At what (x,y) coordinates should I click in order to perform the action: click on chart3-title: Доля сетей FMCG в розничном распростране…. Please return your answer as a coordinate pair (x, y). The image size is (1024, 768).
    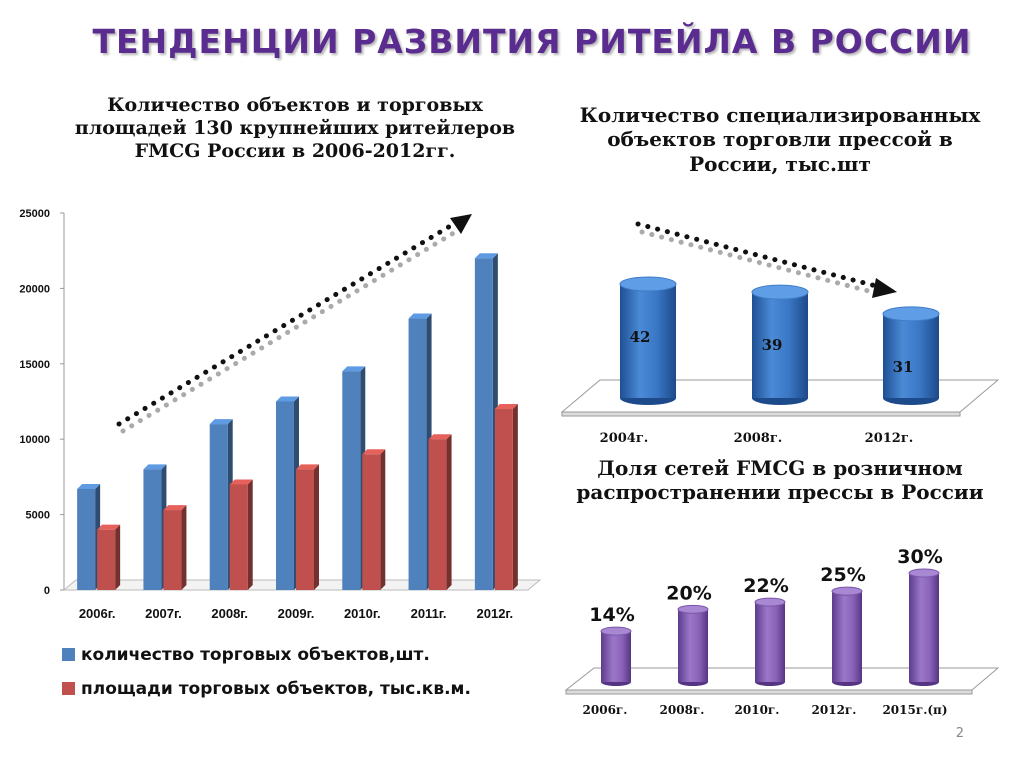
    Looking at the image, I should click on (780, 480).